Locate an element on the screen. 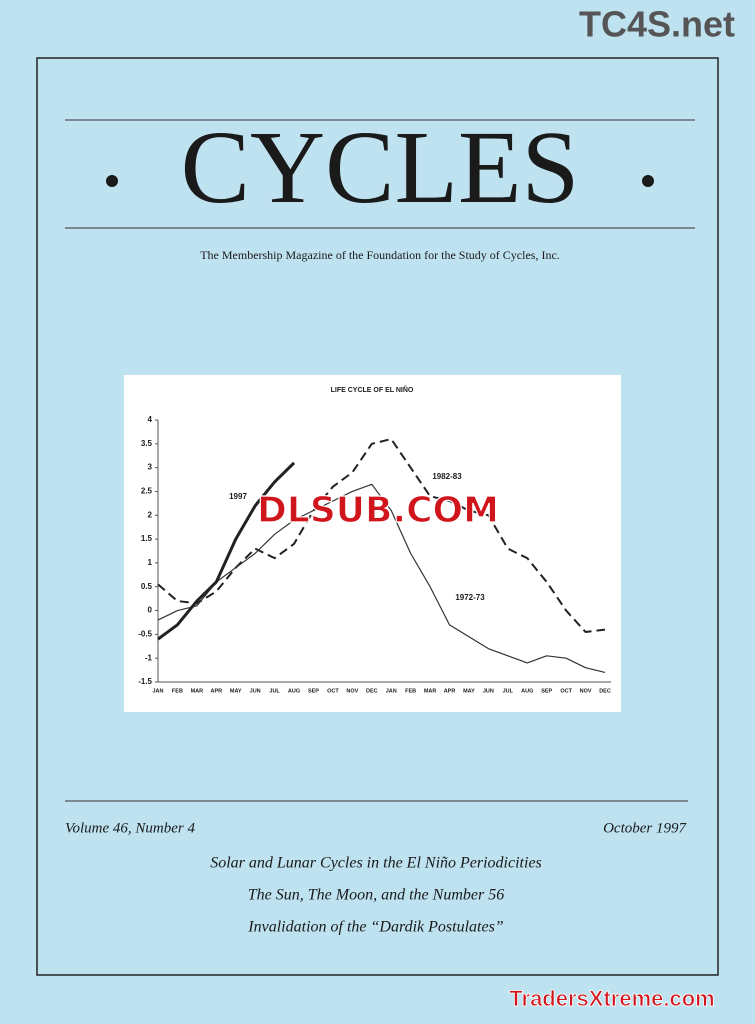  series-label: 1997 is located at coordinates (238, 496).